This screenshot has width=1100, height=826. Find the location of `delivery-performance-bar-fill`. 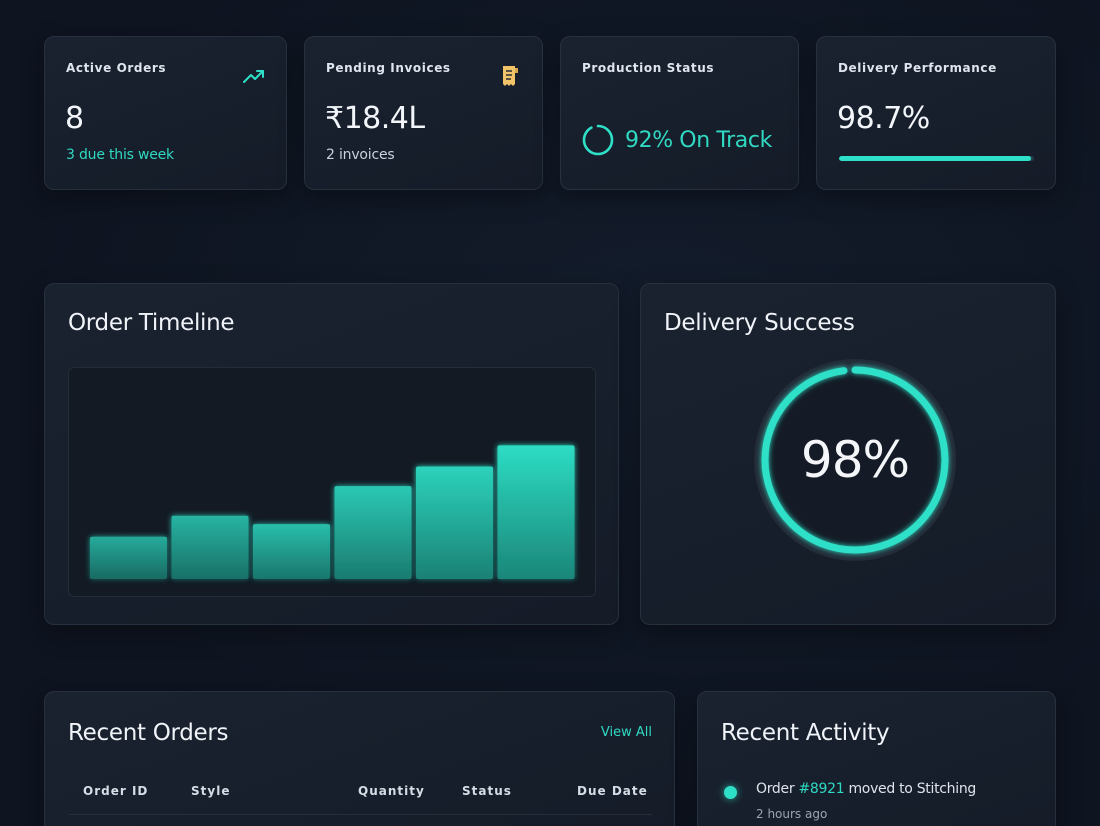

delivery-performance-bar-fill is located at coordinates (935, 158).